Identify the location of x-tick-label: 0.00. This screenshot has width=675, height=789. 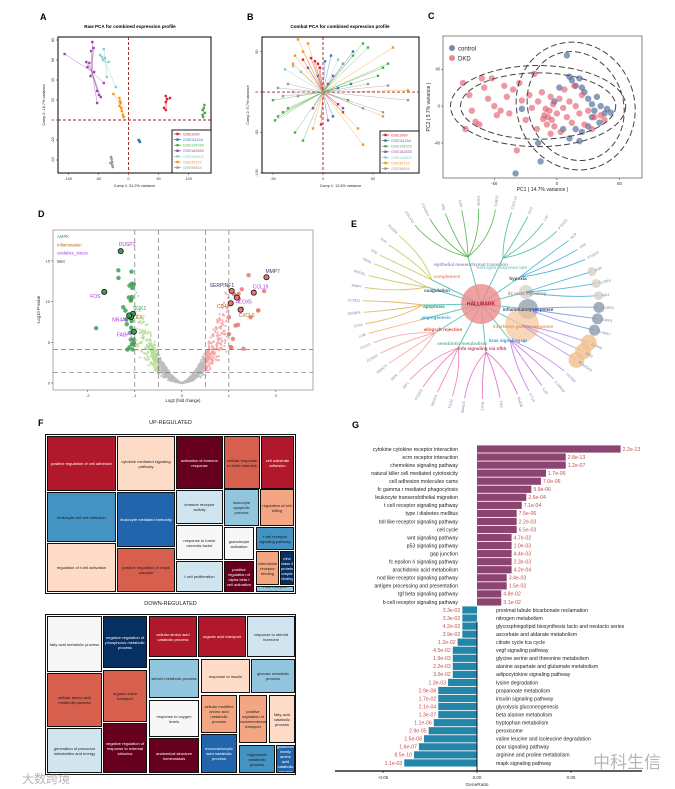
(477, 777).